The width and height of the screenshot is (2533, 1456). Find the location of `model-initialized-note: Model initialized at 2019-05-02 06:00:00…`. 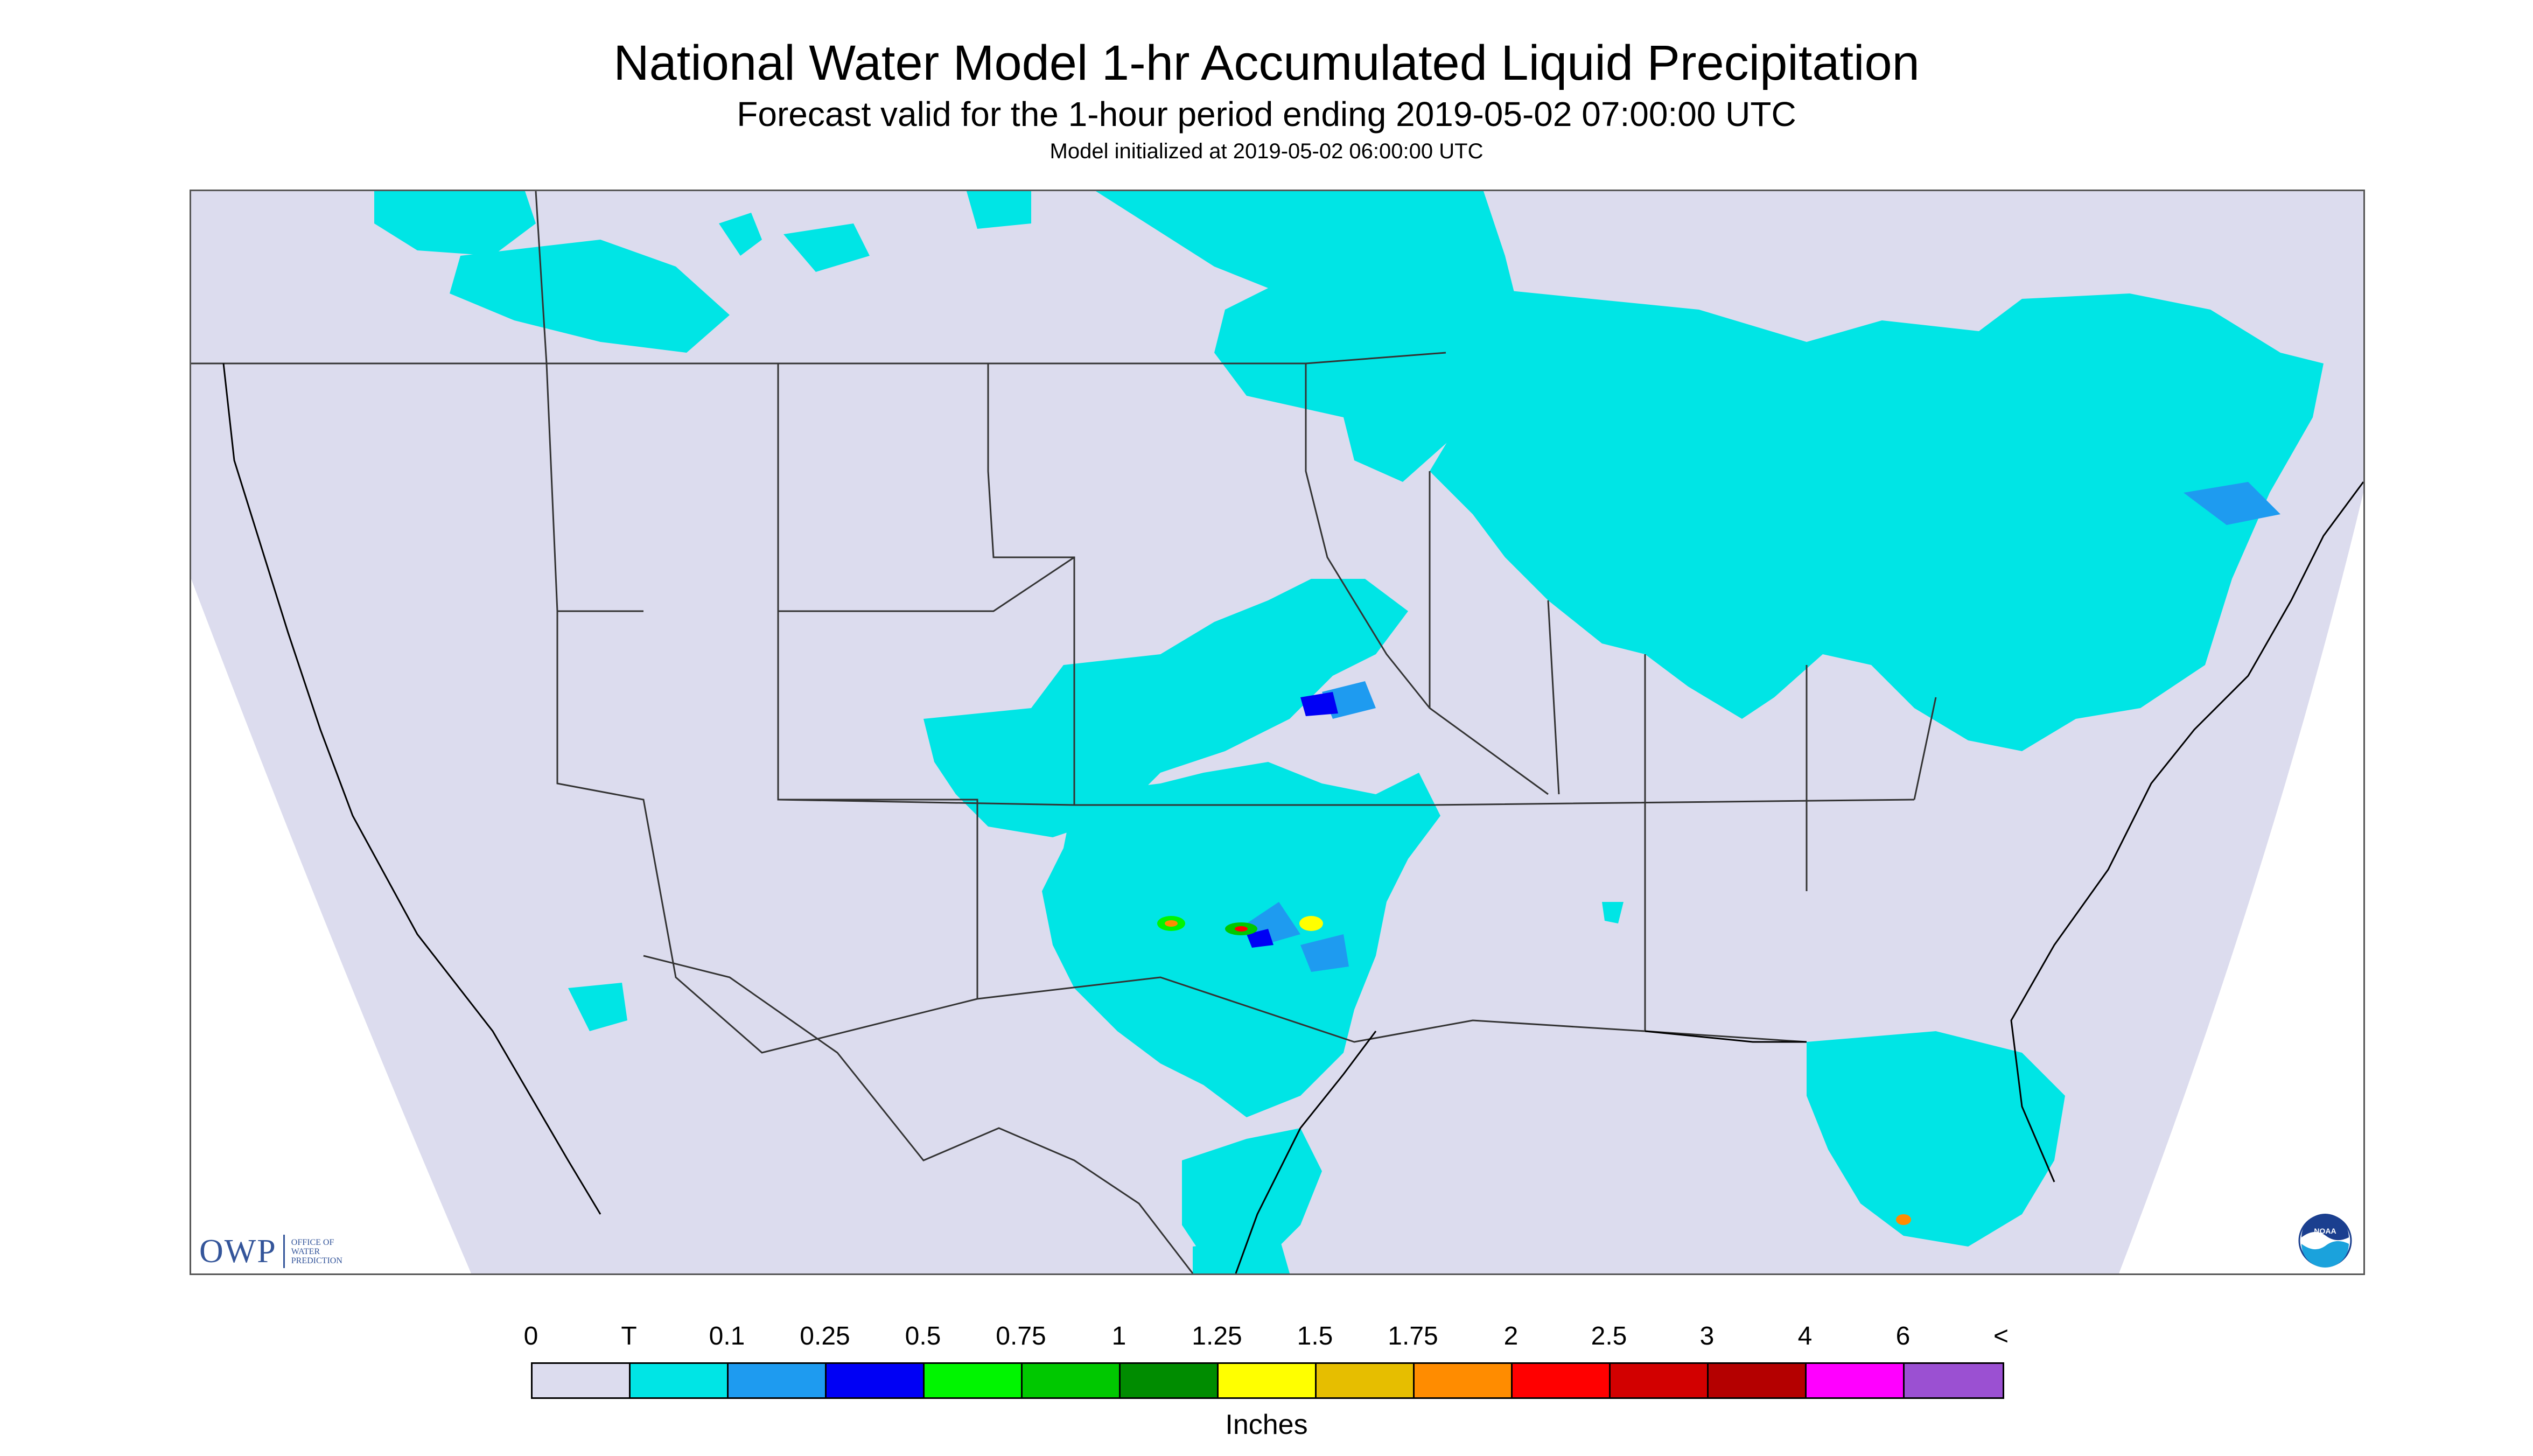

model-initialized-note: Model initialized at 2019-05-02 06:00:00… is located at coordinates (1266, 151).